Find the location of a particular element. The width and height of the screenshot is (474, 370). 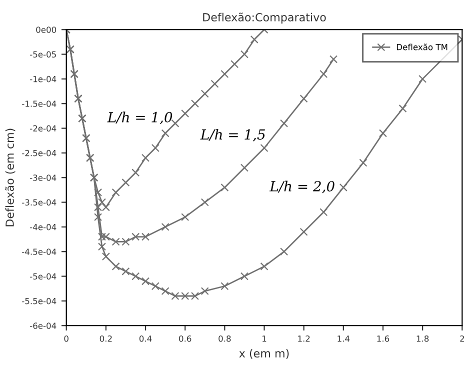

x-tick-label: 1.2 is located at coordinates (304, 338).